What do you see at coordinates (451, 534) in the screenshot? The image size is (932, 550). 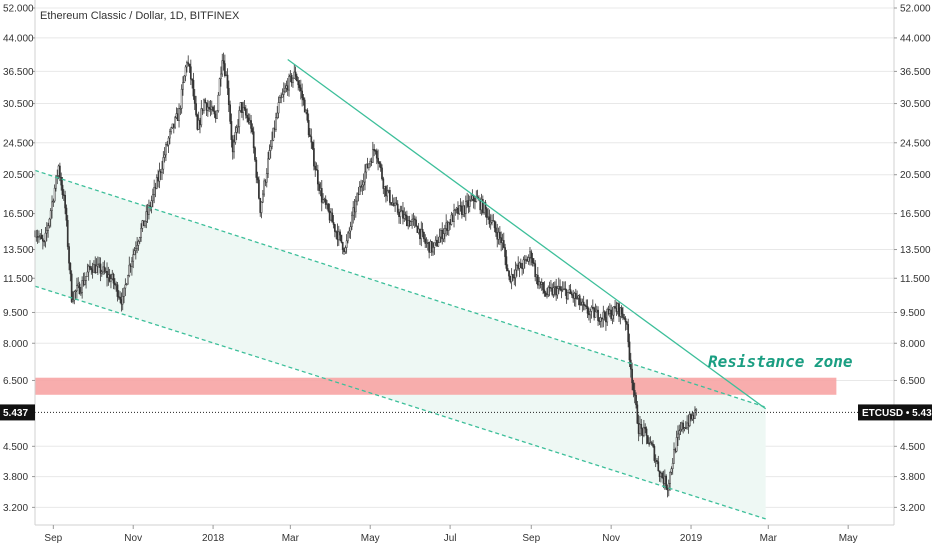 I see `time-axis: Sep Nov 2018 Mar May Jul Sep Nov 2019 Mar May` at bounding box center [451, 534].